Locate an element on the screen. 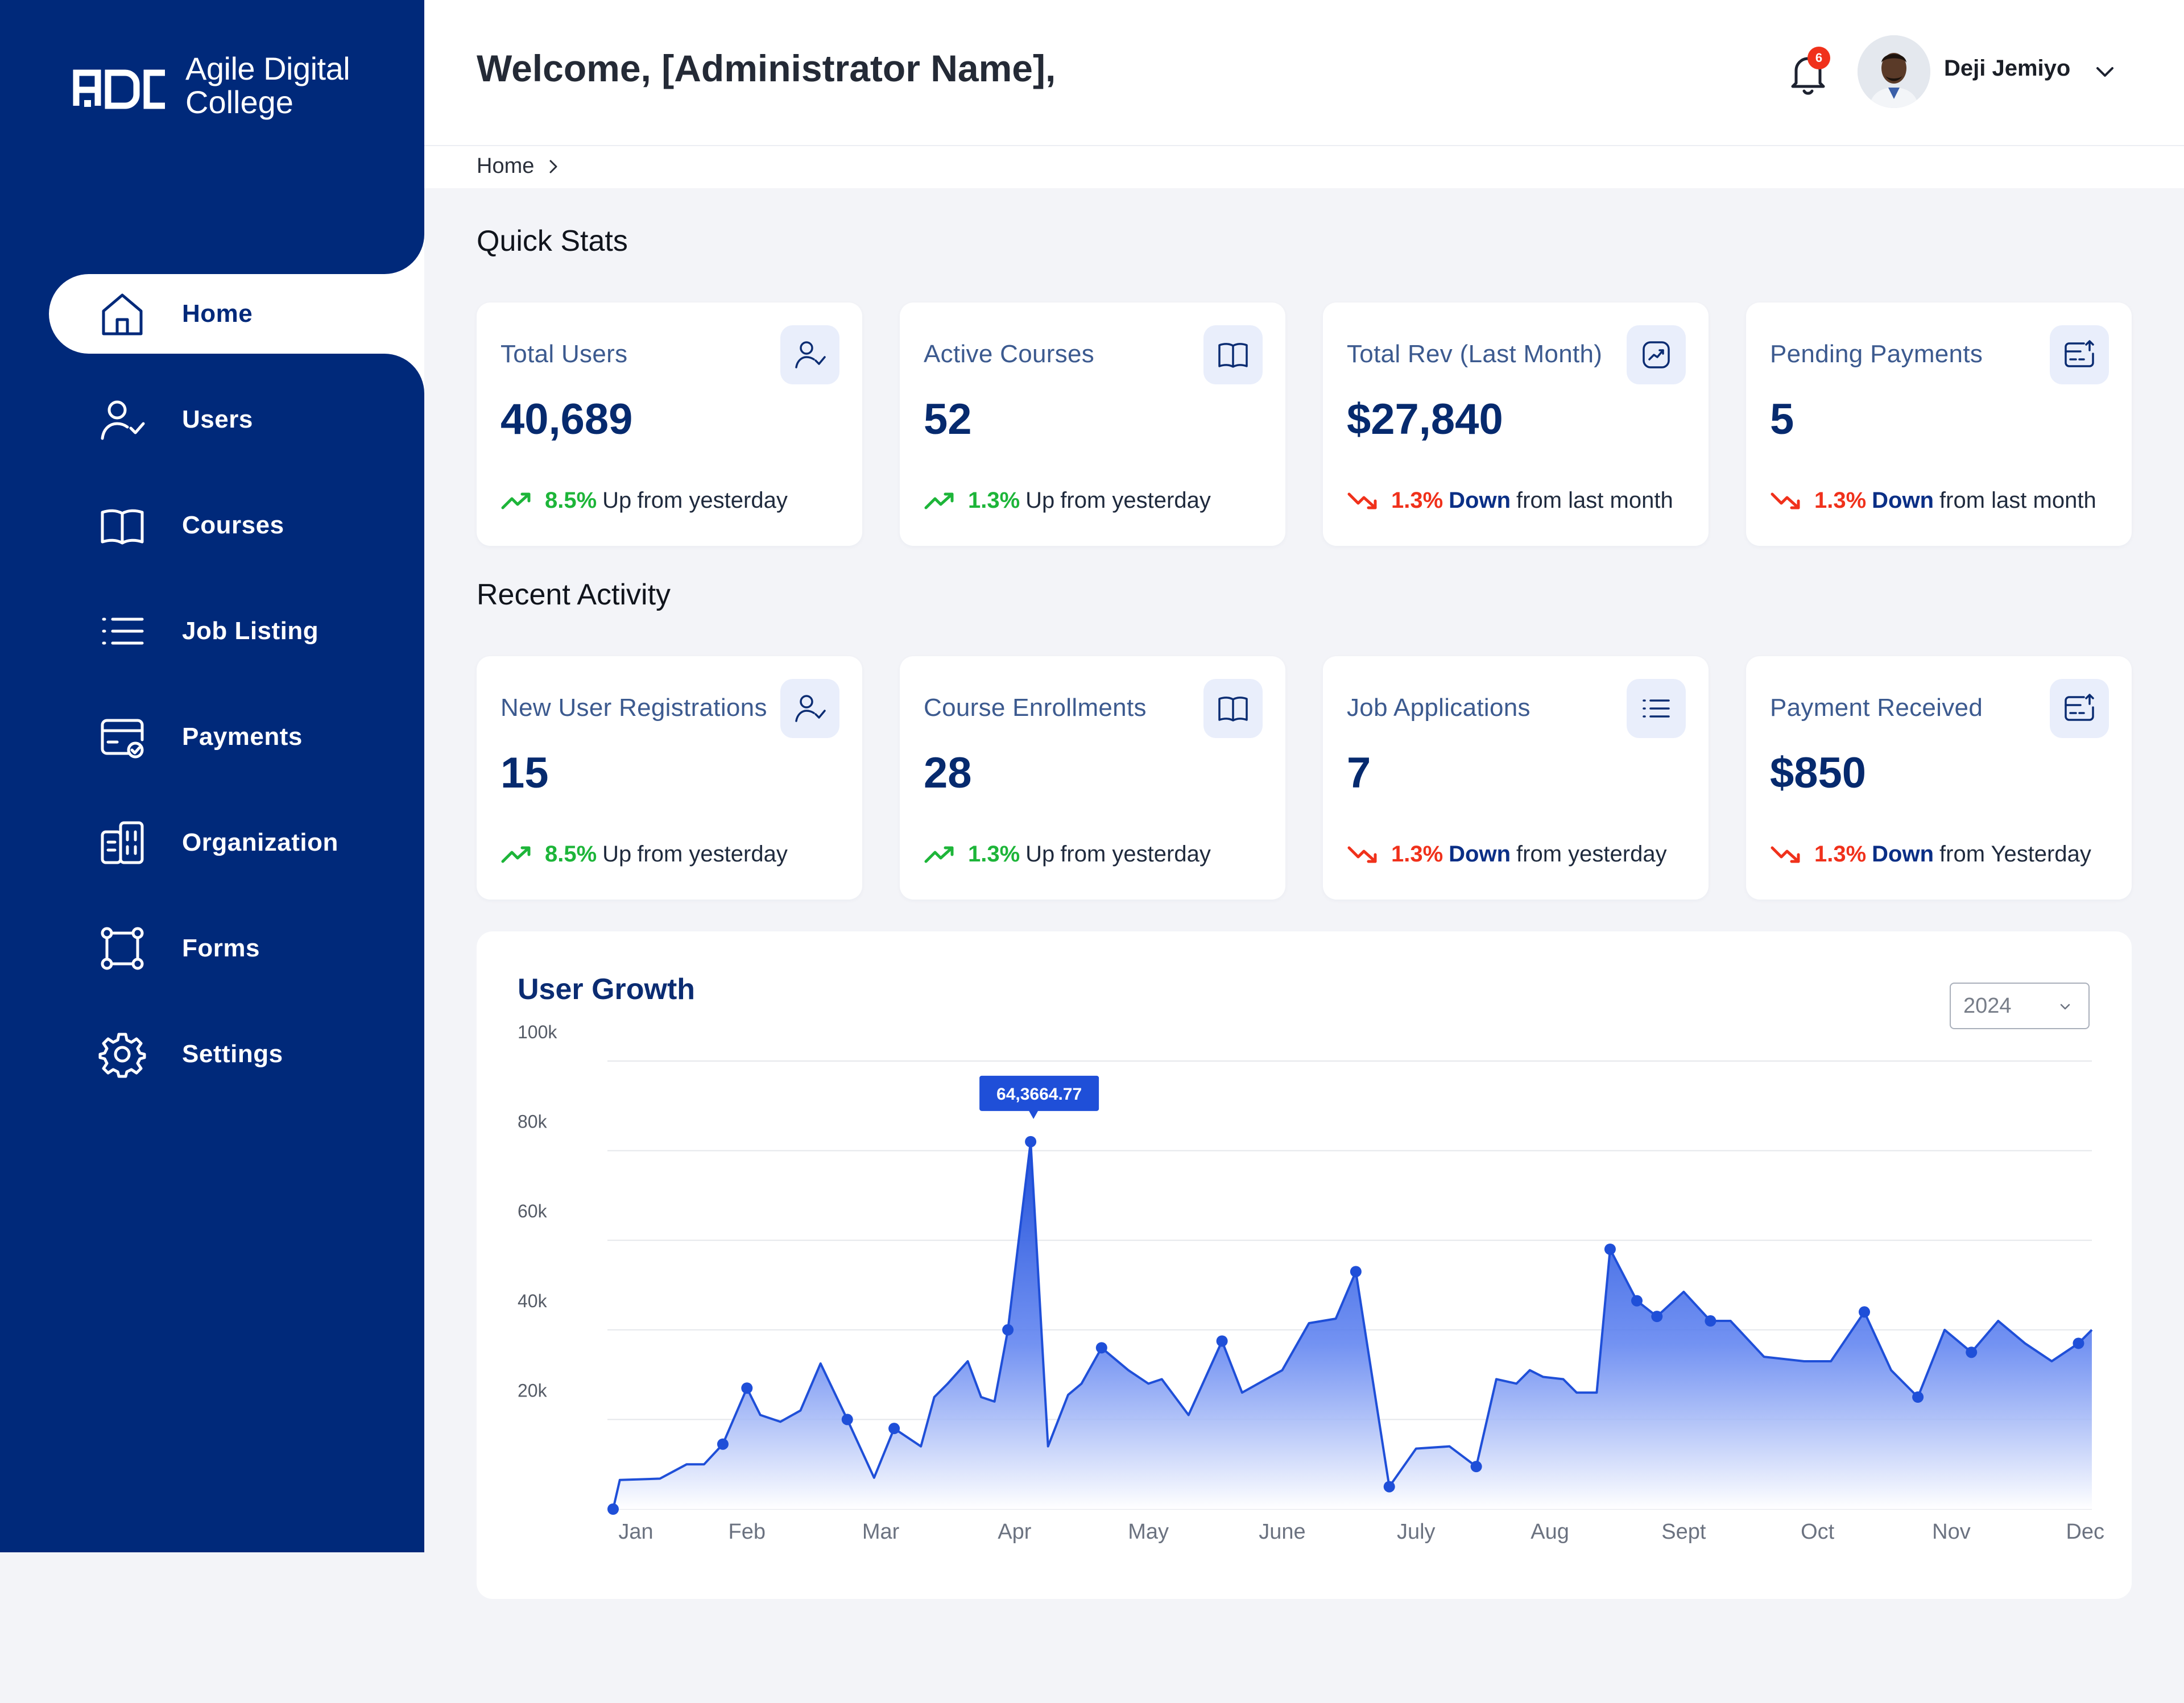  trend-indicator: 1.3% Down from yesterday is located at coordinates (1507, 854).